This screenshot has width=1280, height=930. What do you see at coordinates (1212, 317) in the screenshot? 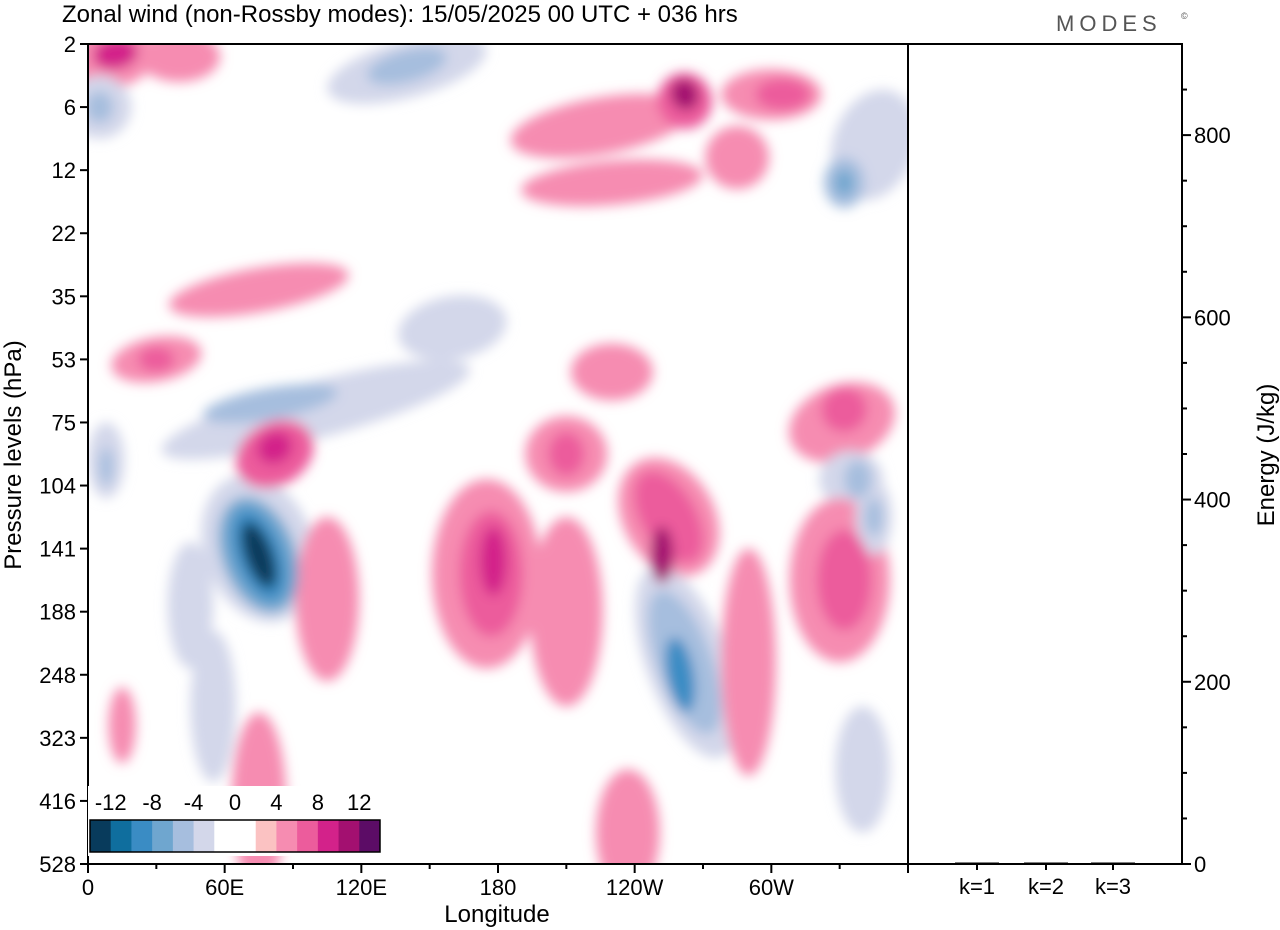
I see `energy-tick-label: 600` at bounding box center [1212, 317].